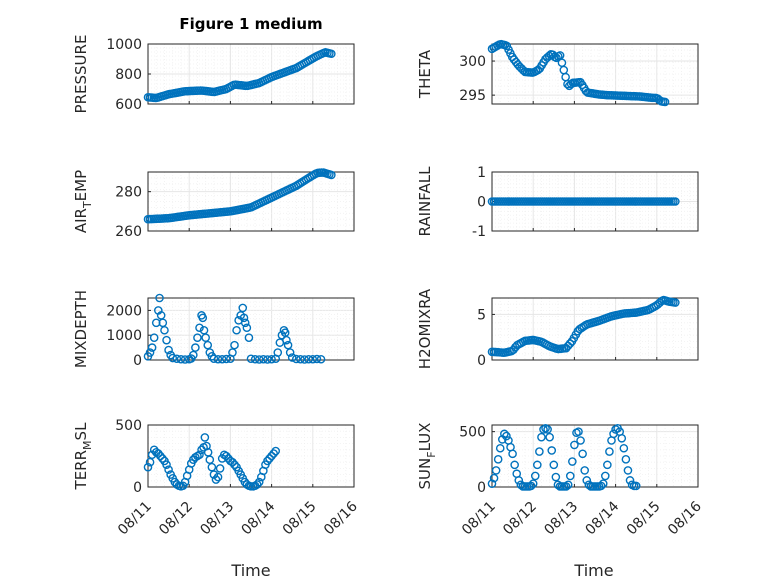  I want to click on y-tick-label: 280, so click(128, 193).